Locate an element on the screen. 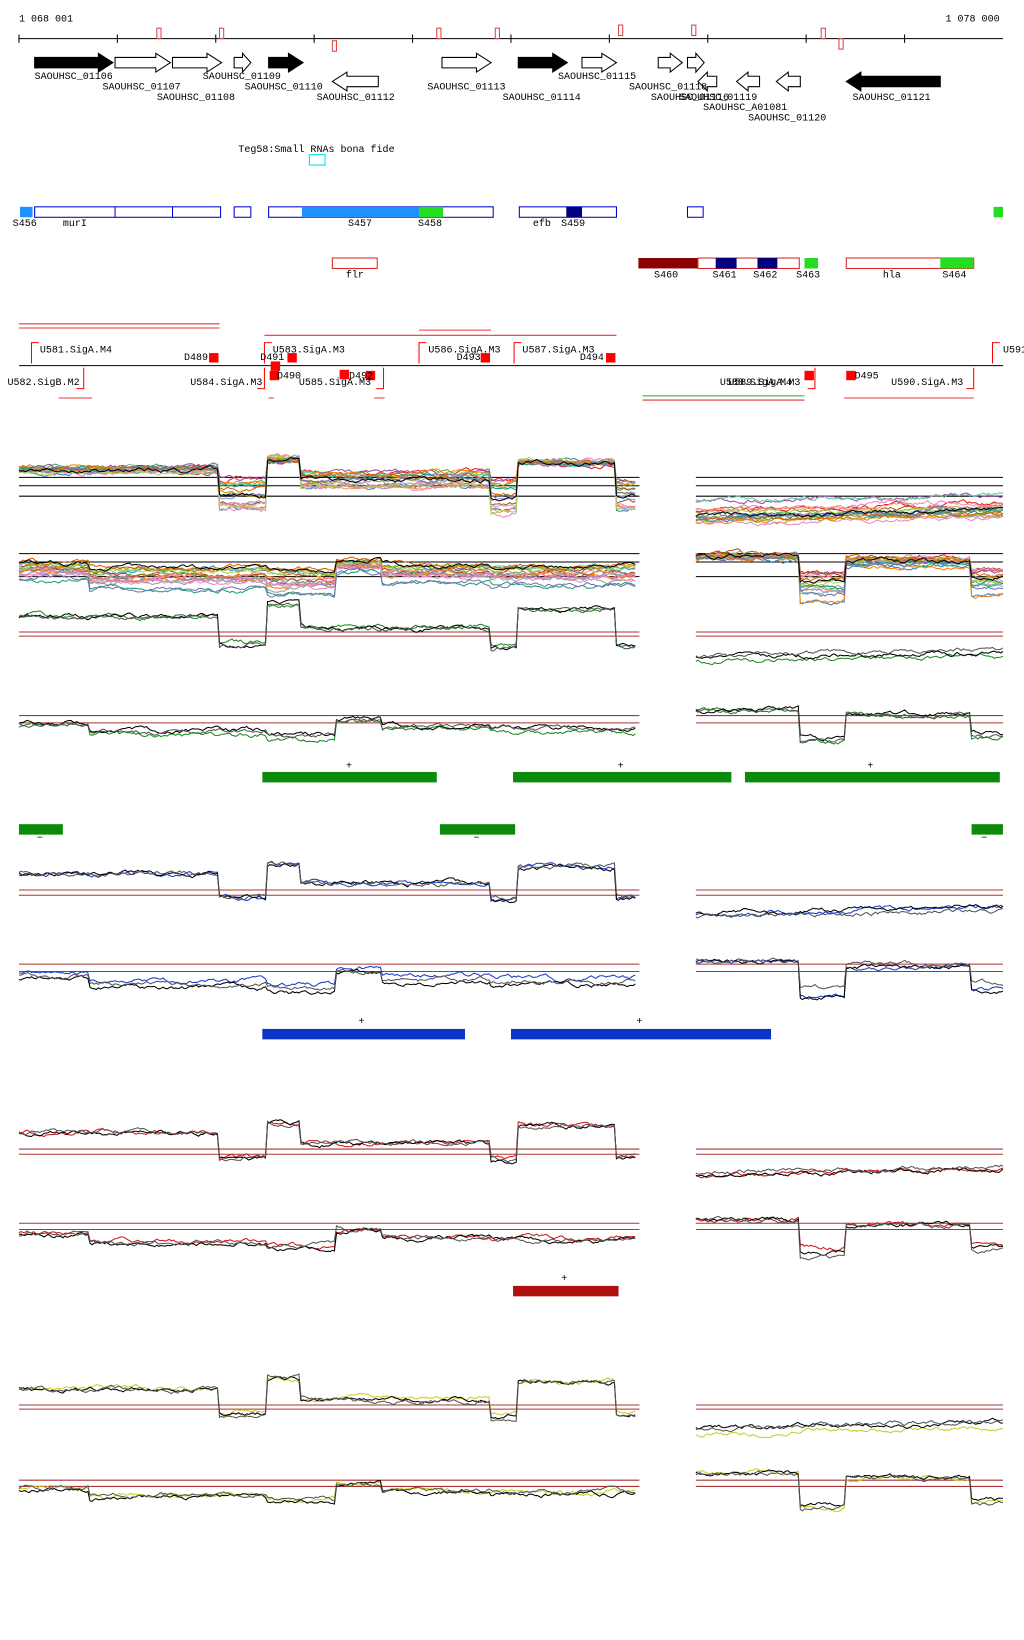 The width and height of the screenshot is (1024, 1640). gene-label: SAOUHSC_01107 is located at coordinates (142, 87).